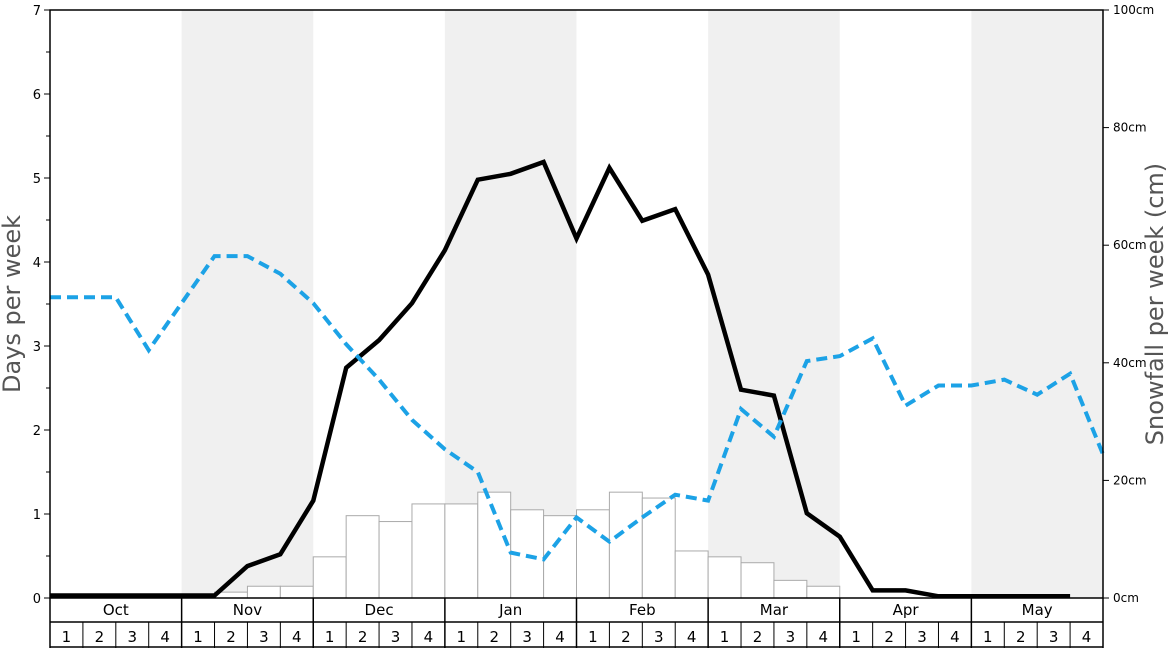 Image resolution: width=1168 pixels, height=648 pixels. I want to click on right-tick-label: 20cm, so click(1130, 480).